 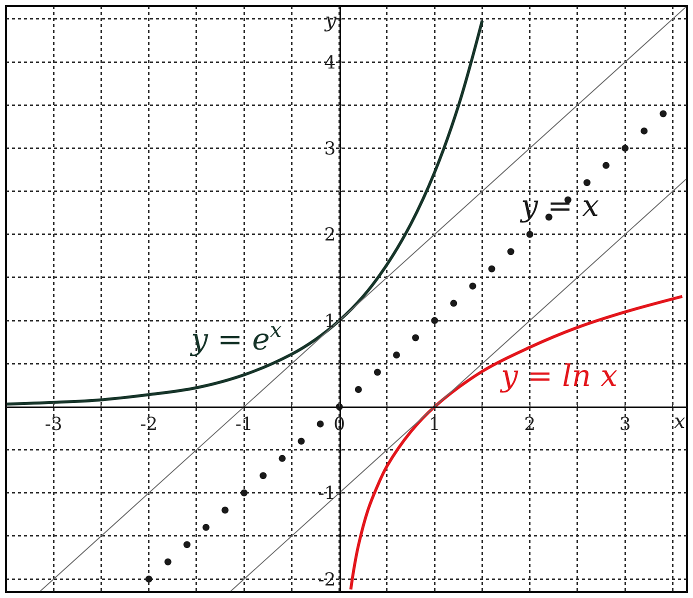 What do you see at coordinates (235, 338) in the screenshot?
I see `annotation: y = e$^{x}$` at bounding box center [235, 338].